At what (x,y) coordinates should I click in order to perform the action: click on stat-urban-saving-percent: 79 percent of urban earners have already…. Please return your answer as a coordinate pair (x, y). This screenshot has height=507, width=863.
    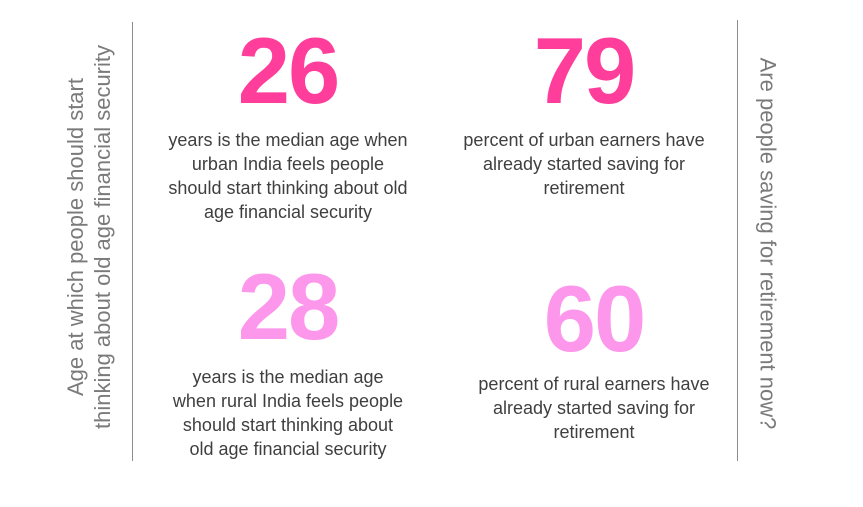
    Looking at the image, I should click on (584, 112).